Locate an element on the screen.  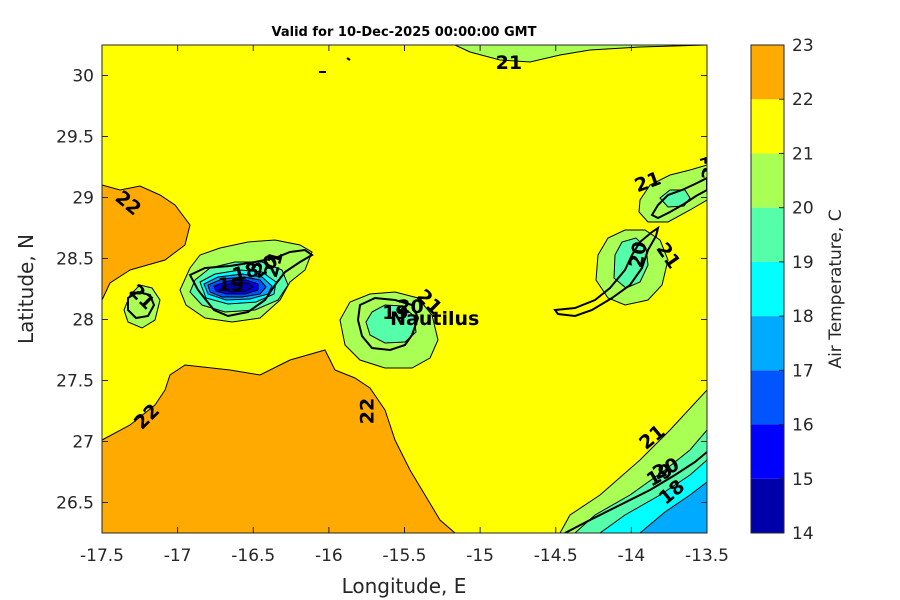
colorbar-tick-label: 21 is located at coordinates (803, 154).